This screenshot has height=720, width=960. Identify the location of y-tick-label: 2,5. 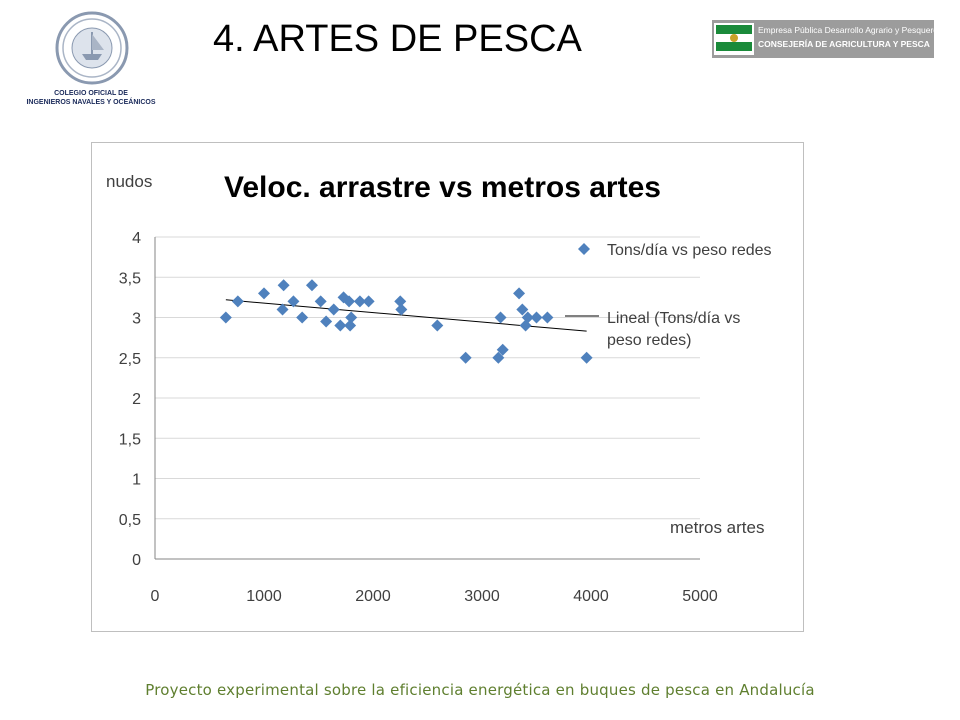
(130, 359).